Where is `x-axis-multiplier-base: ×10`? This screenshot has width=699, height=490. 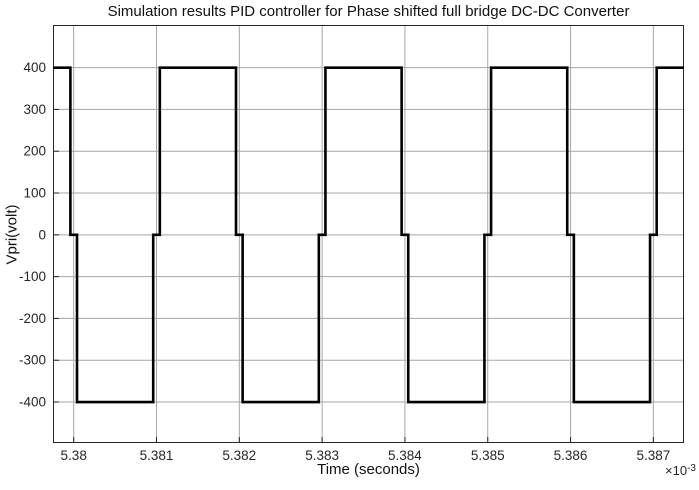 x-axis-multiplier-base: ×10 is located at coordinates (676, 470).